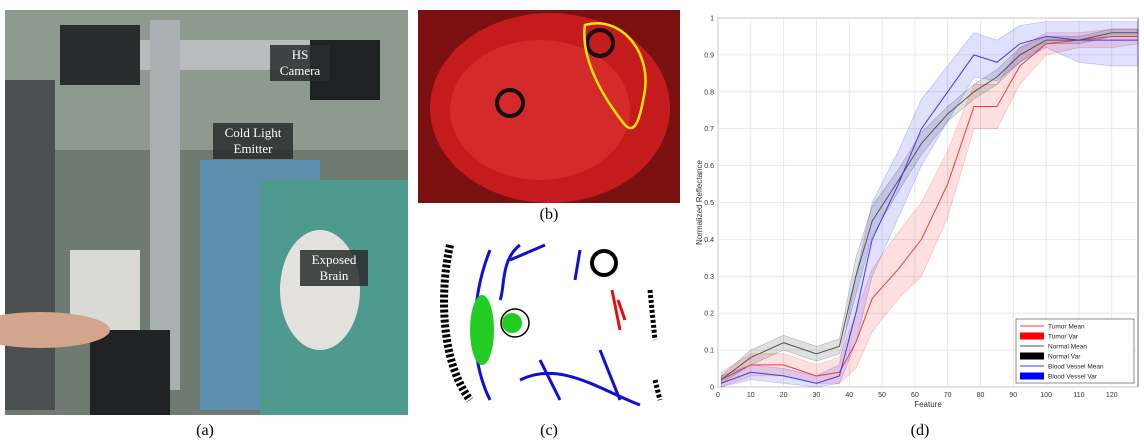 The height and width of the screenshot is (445, 1144). I want to click on y-tick-label: 0, so click(712, 388).